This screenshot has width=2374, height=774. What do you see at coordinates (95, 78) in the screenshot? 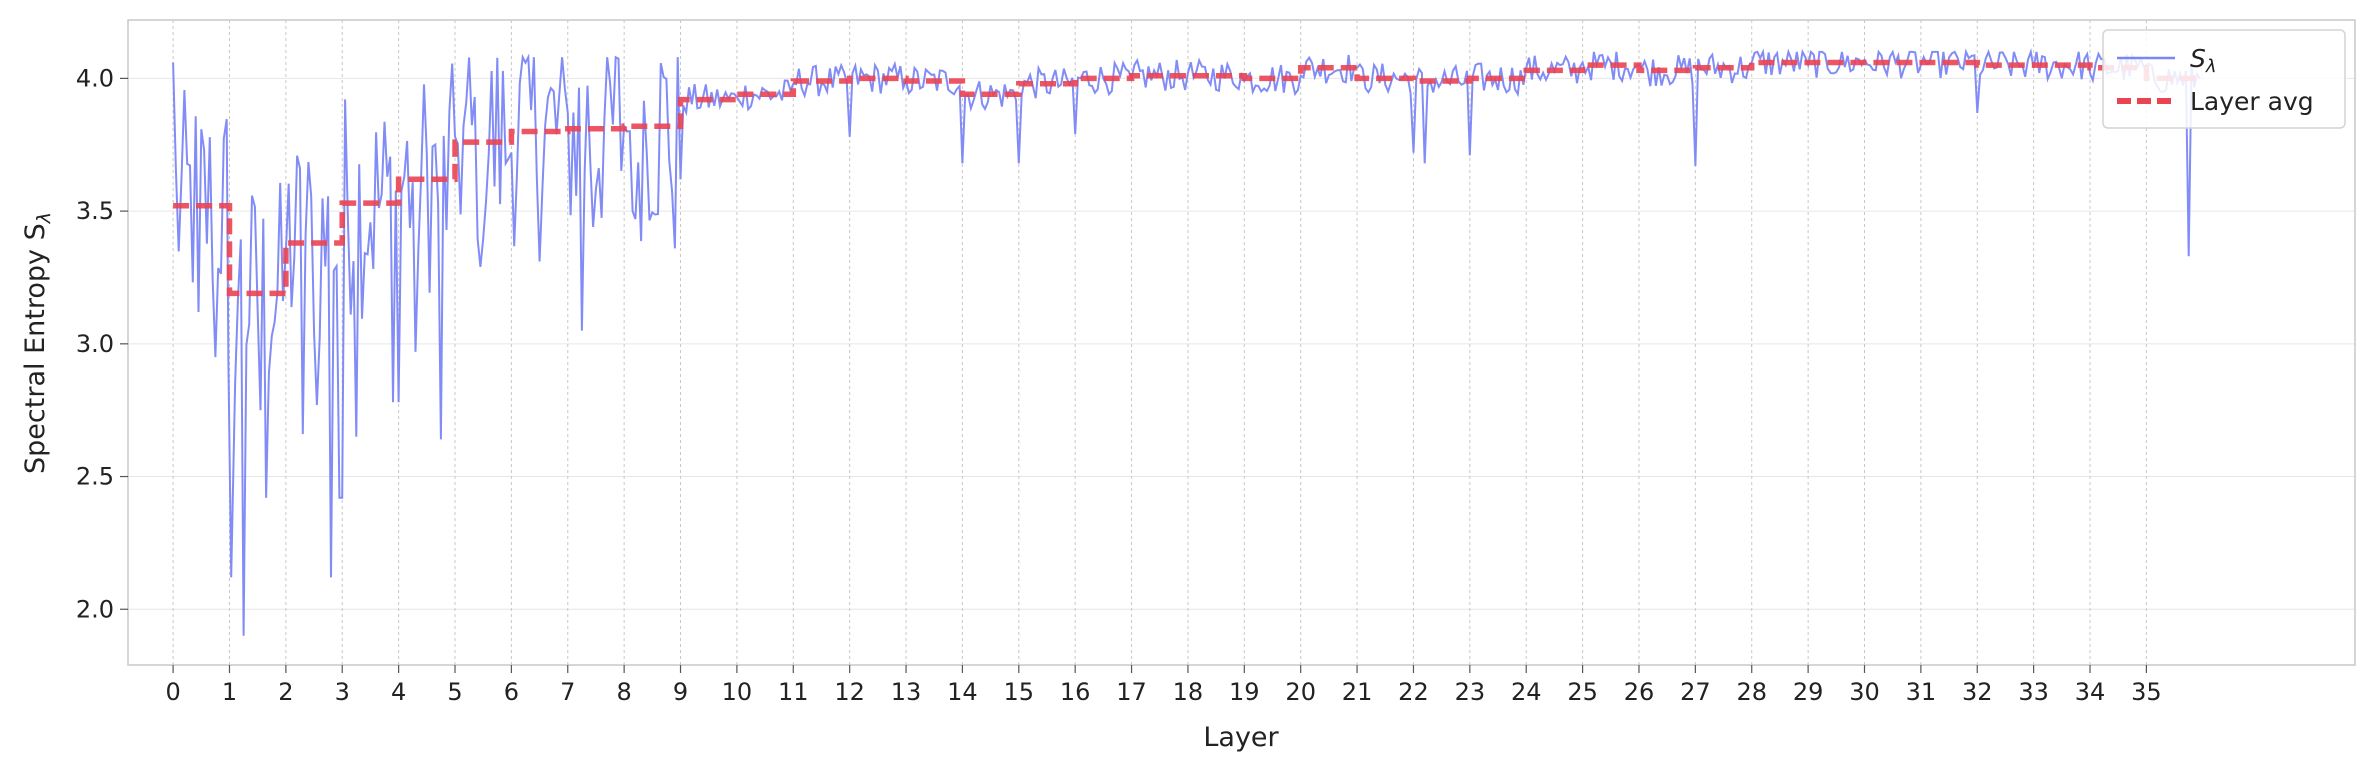
I see `y-tick-label: 4.0` at bounding box center [95, 78].